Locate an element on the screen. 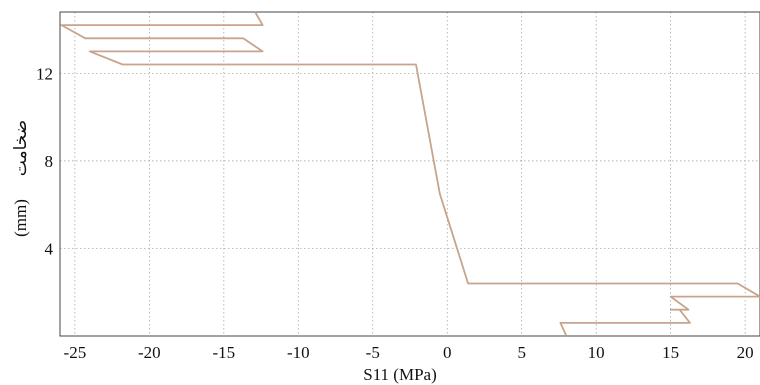 The width and height of the screenshot is (760, 385). y-axis-label: ضخامت is located at coordinates (20, 148).